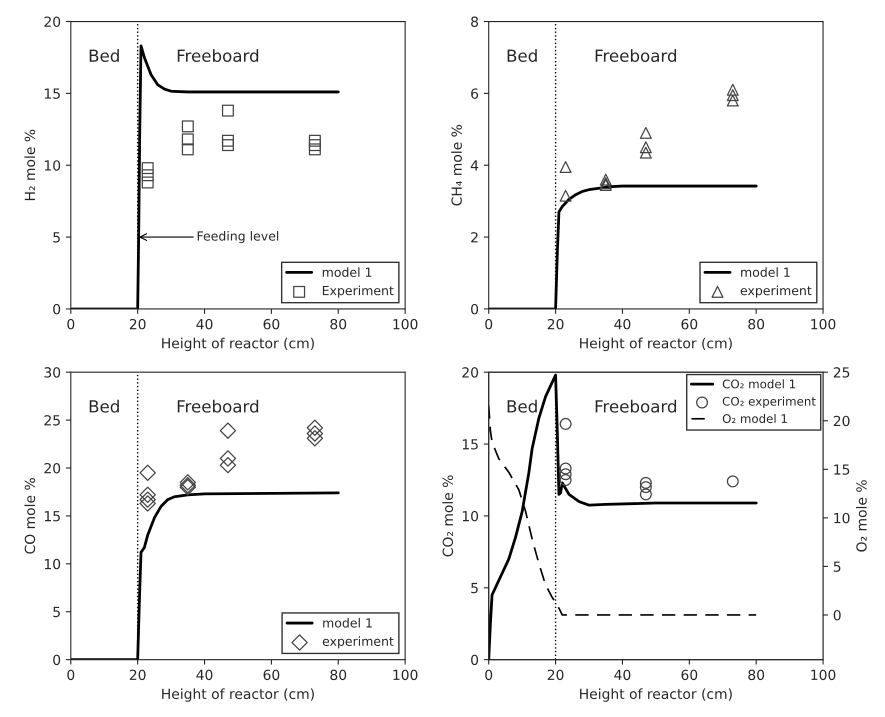  Describe the element at coordinates (837, 615) in the screenshot. I see `y2-tick-label: 0` at that location.